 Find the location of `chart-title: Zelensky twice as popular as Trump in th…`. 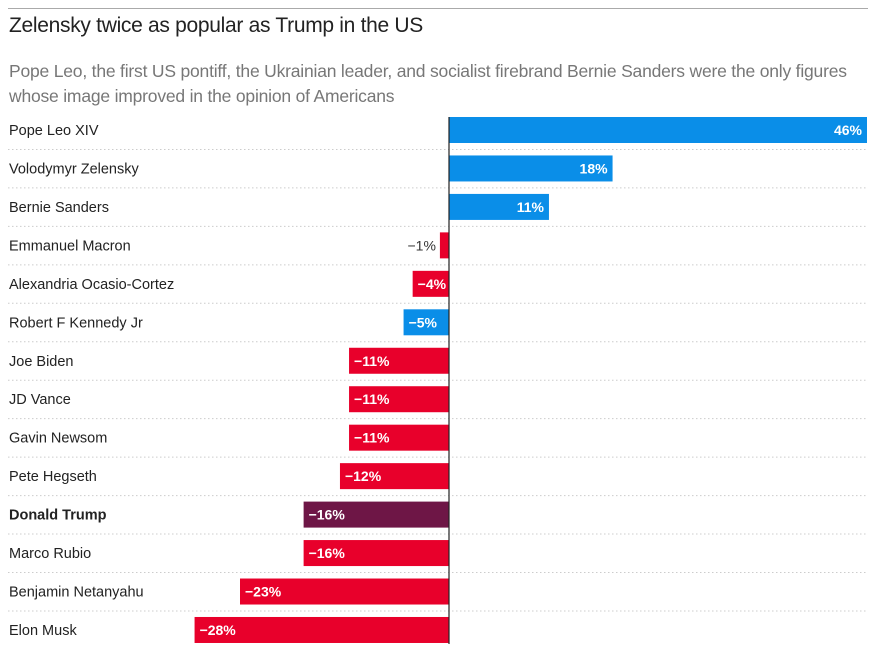

chart-title: Zelensky twice as popular as Trump in th… is located at coordinates (216, 25).